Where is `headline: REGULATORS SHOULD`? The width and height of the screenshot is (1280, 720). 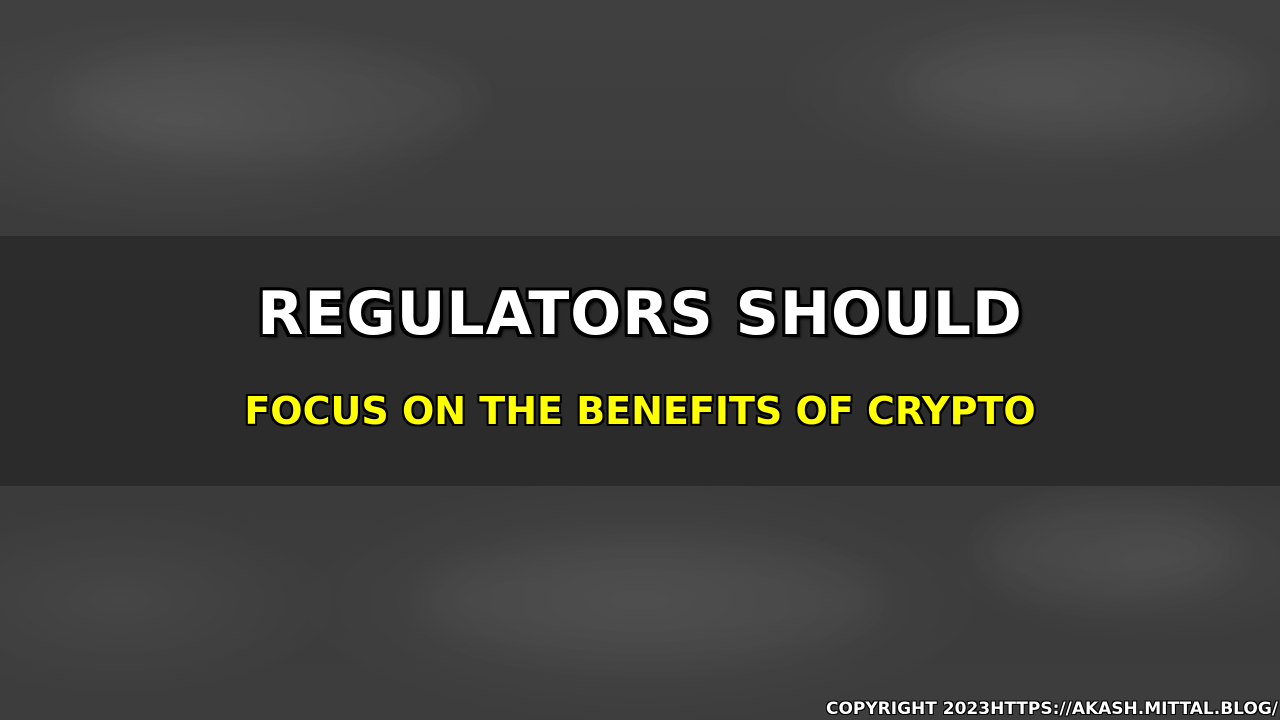
headline: REGULATORS SHOULD is located at coordinates (640, 314).